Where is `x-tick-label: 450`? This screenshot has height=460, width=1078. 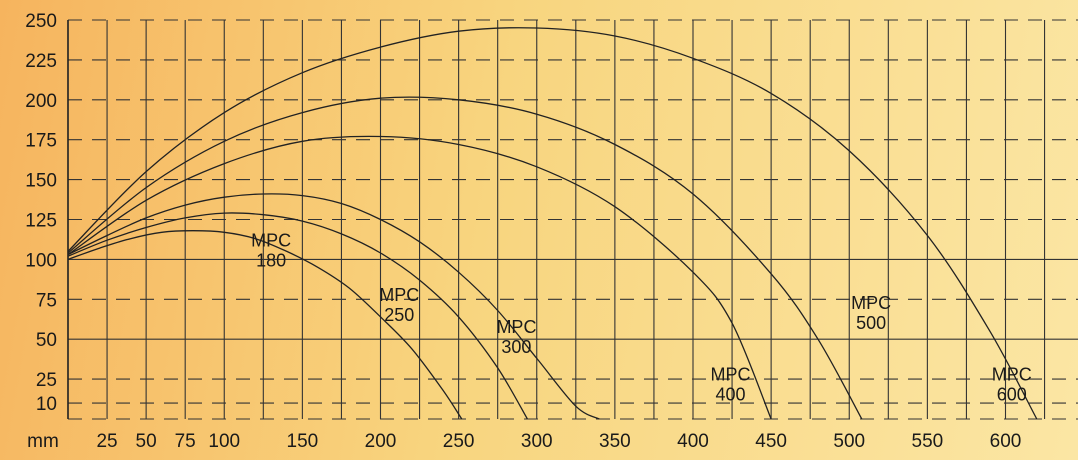
x-tick-label: 450 is located at coordinates (771, 441).